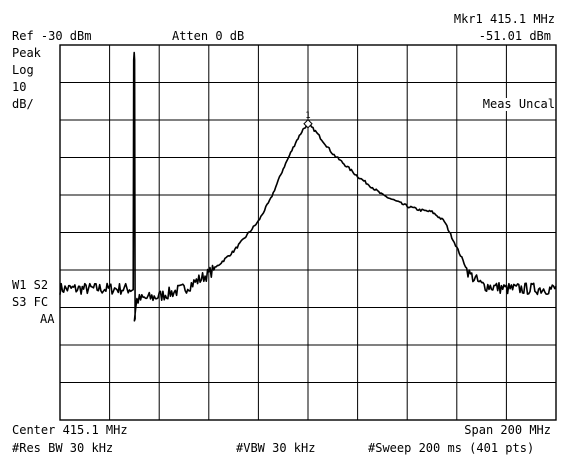  What do you see at coordinates (63, 448) in the screenshot?
I see `resolution-bandwidth: #Res BW 30 kHz` at bounding box center [63, 448].